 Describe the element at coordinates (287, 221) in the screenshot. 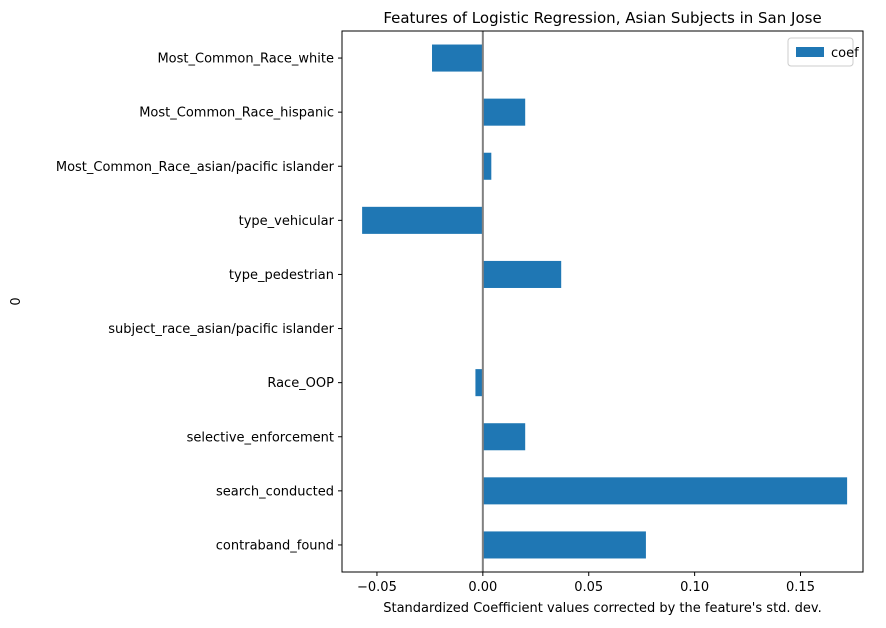

I see `y-tick-label: type_vehicular` at that location.